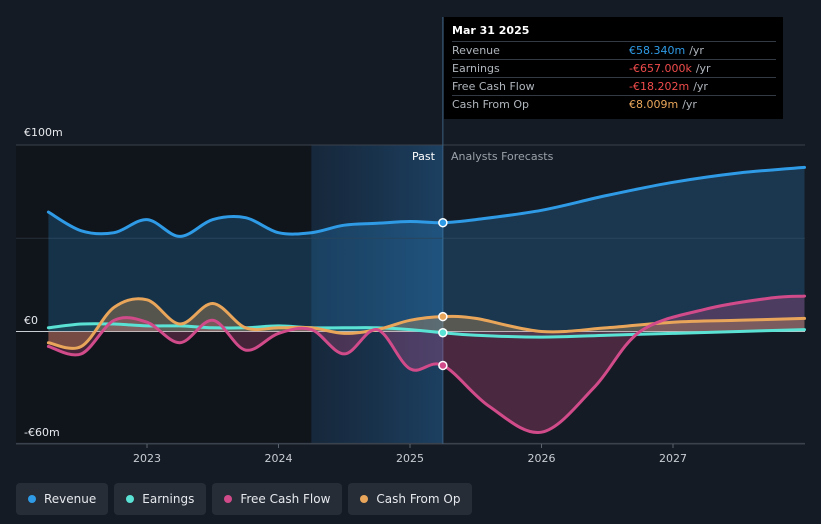 The height and width of the screenshot is (524, 821). Describe the element at coordinates (491, 30) in the screenshot. I see `tooltip-date: Mar 31 2025` at that location.